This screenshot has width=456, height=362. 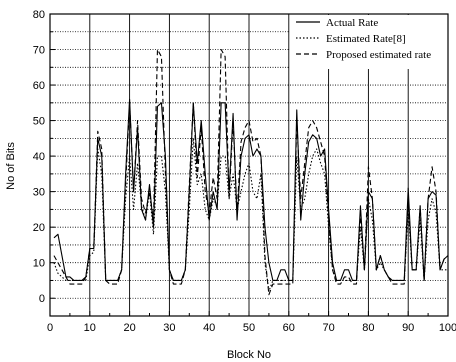 I want to click on x-tick-label: 10, so click(x=90, y=328).